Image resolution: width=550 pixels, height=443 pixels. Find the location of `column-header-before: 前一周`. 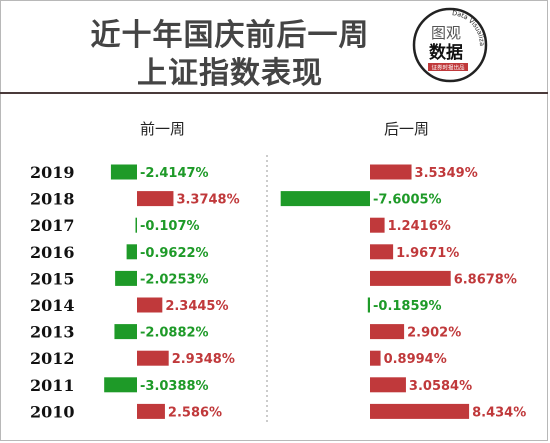

column-header-before: 前一周 is located at coordinates (163, 129).